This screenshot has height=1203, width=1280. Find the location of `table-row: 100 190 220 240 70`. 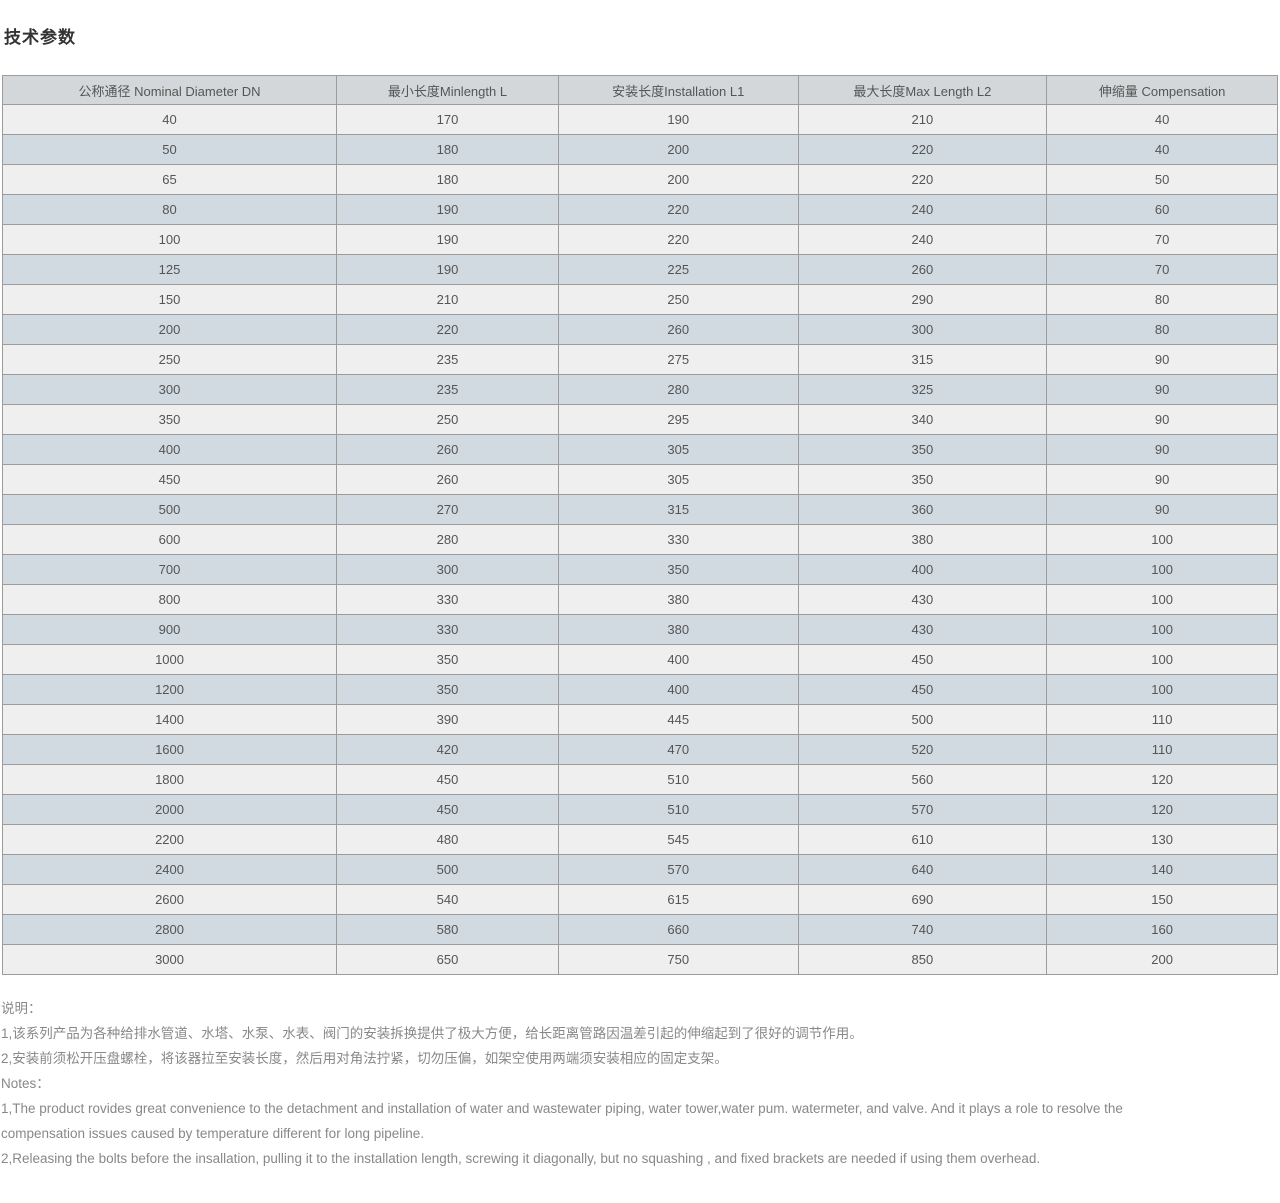

table-row: 100 190 220 240 70 is located at coordinates (639, 239).